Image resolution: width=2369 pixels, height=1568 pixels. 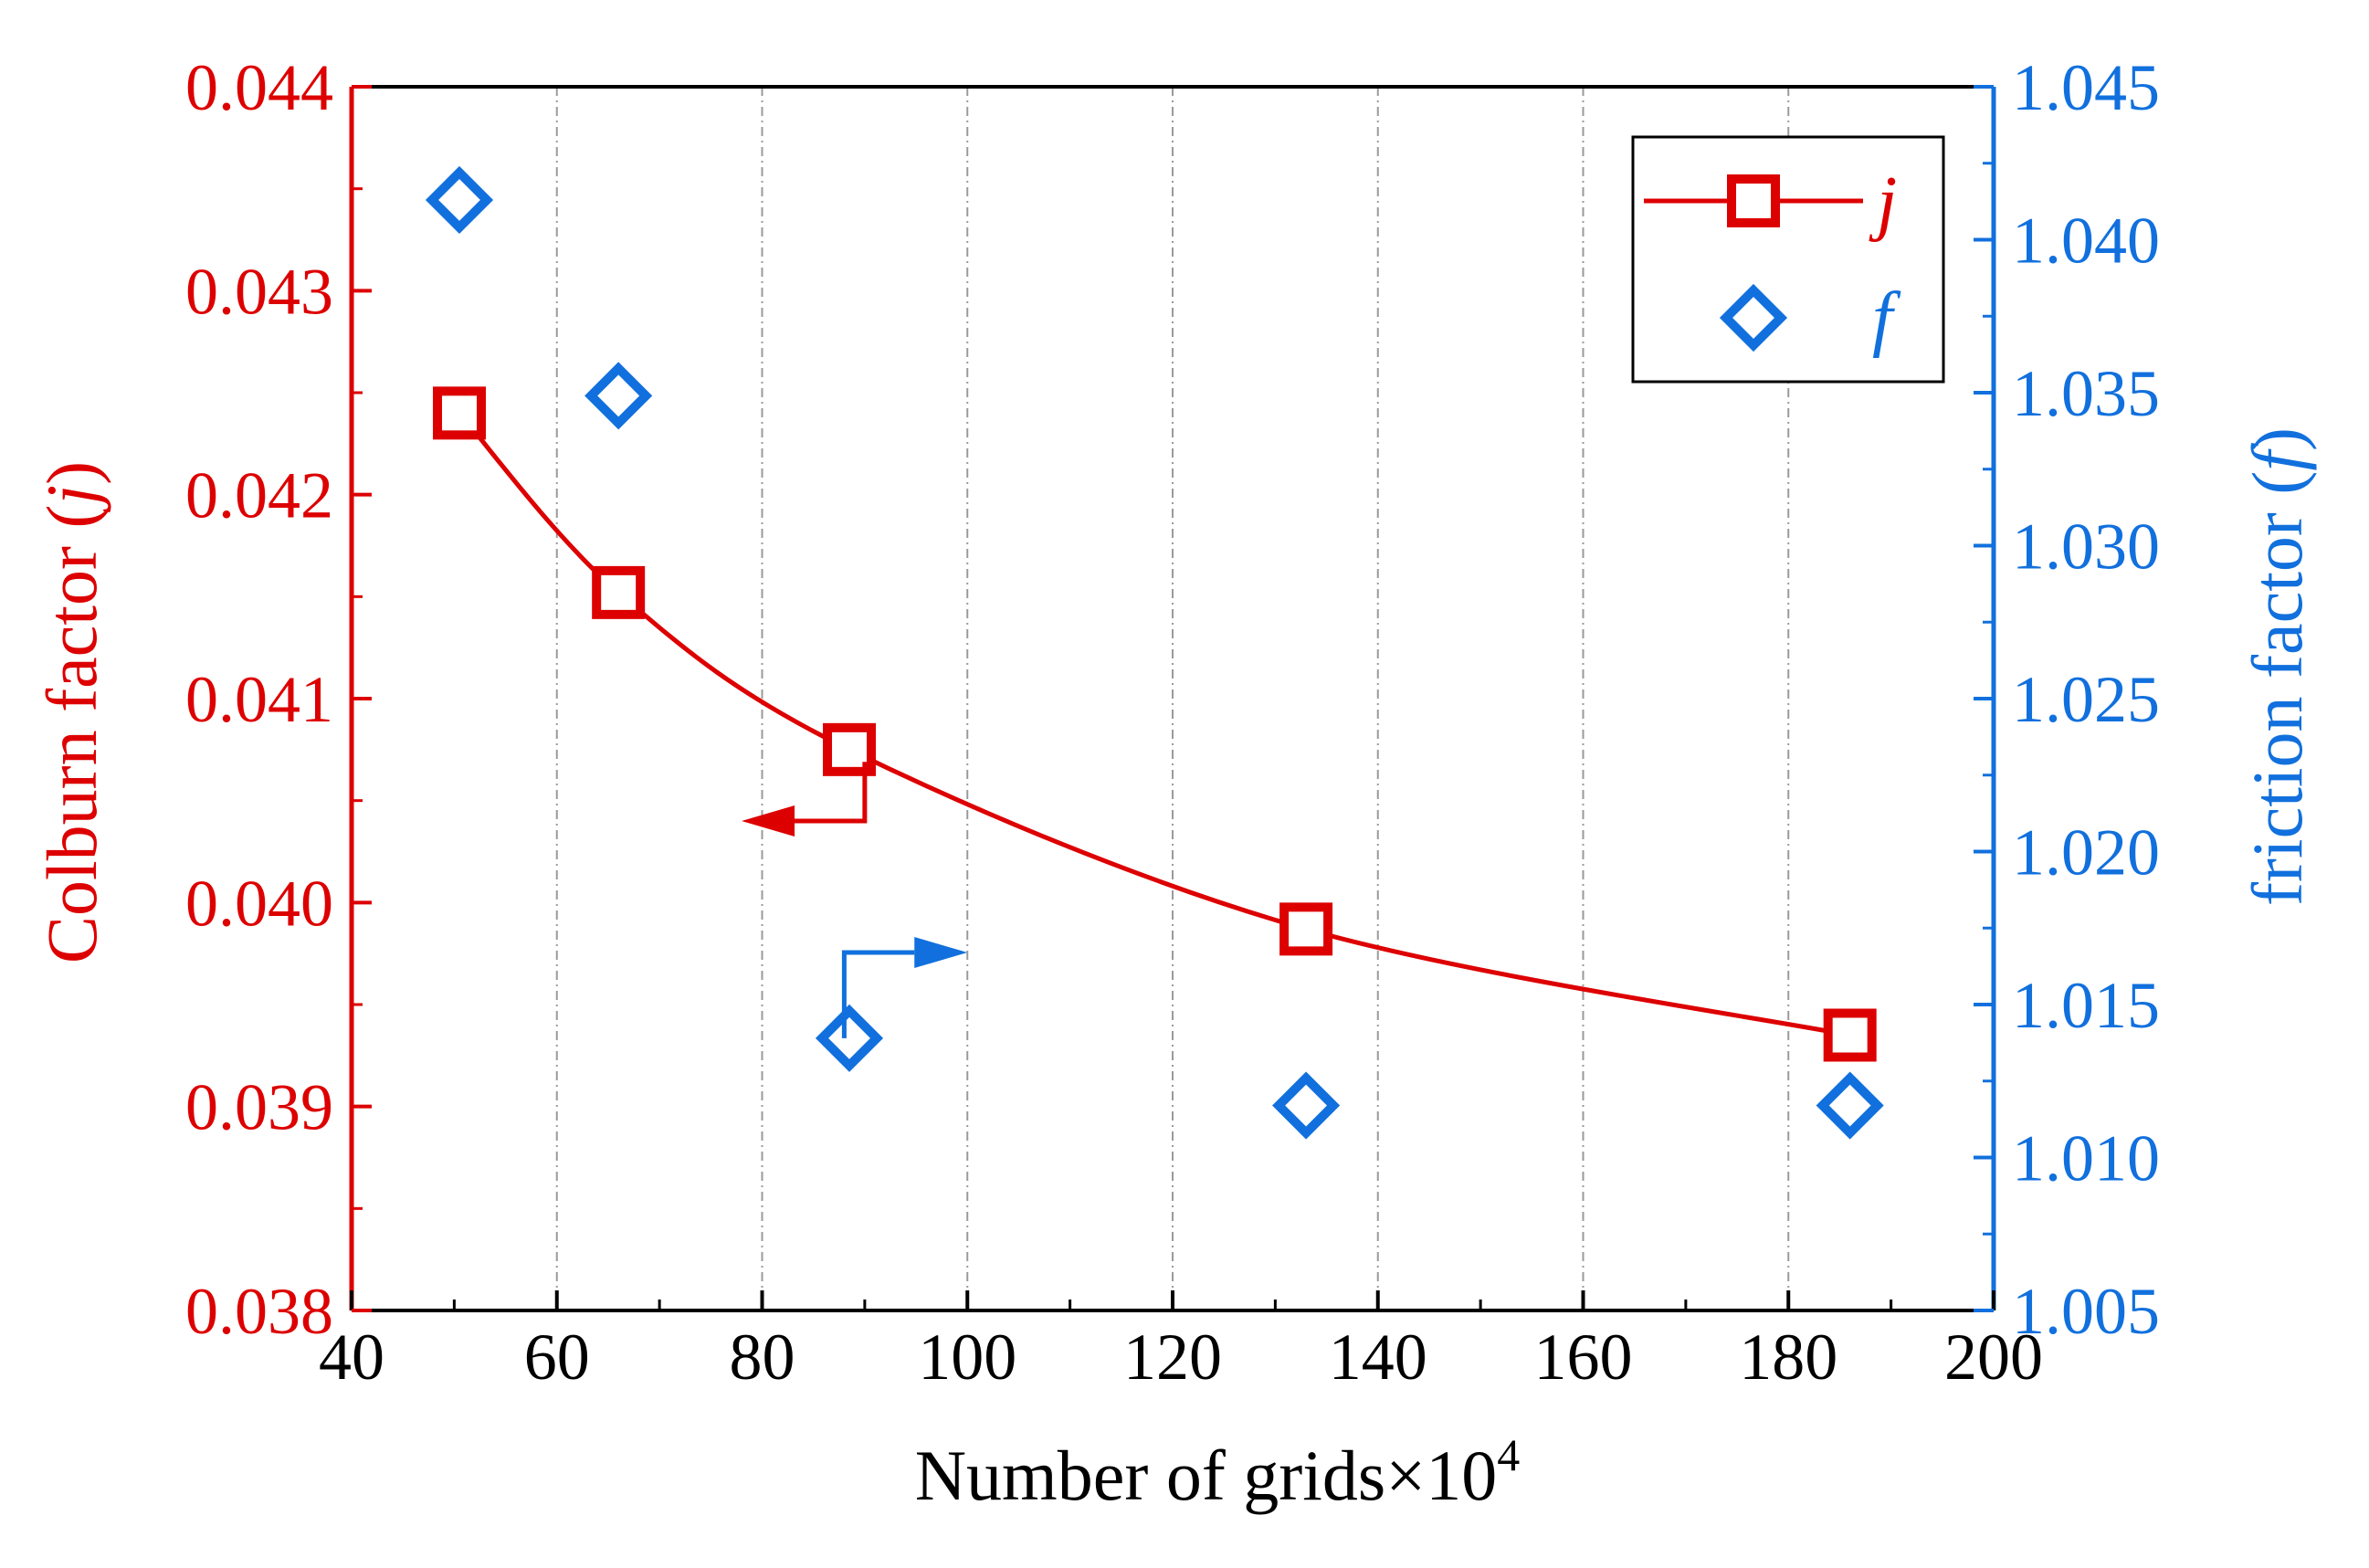 What do you see at coordinates (259, 495) in the screenshot?
I see `y-left-tick-label-4: 0.042` at bounding box center [259, 495].